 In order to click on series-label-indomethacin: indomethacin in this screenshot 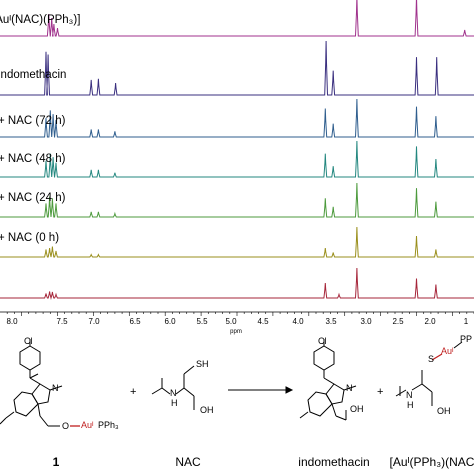, I will do `click(33, 75)`.